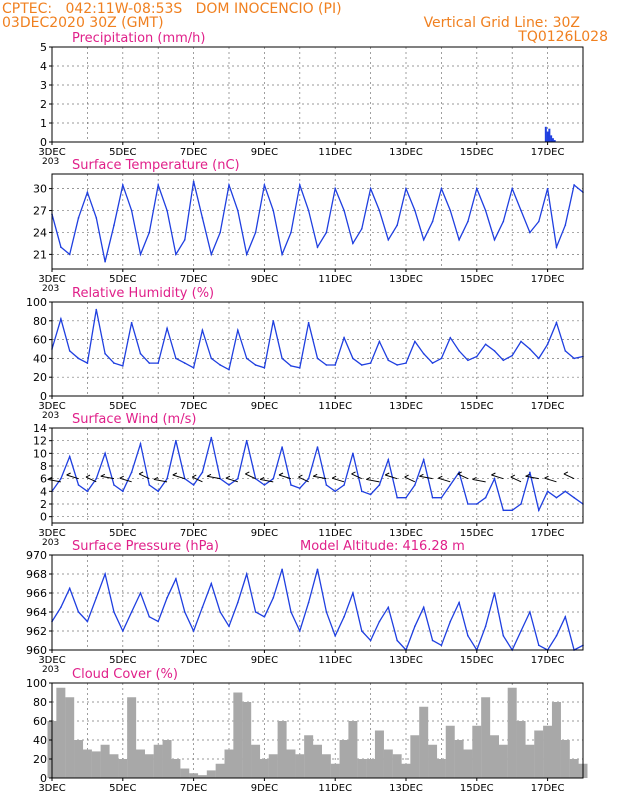 The image size is (618, 800). I want to click on x-tick-label: 7DEC, so click(193, 406).